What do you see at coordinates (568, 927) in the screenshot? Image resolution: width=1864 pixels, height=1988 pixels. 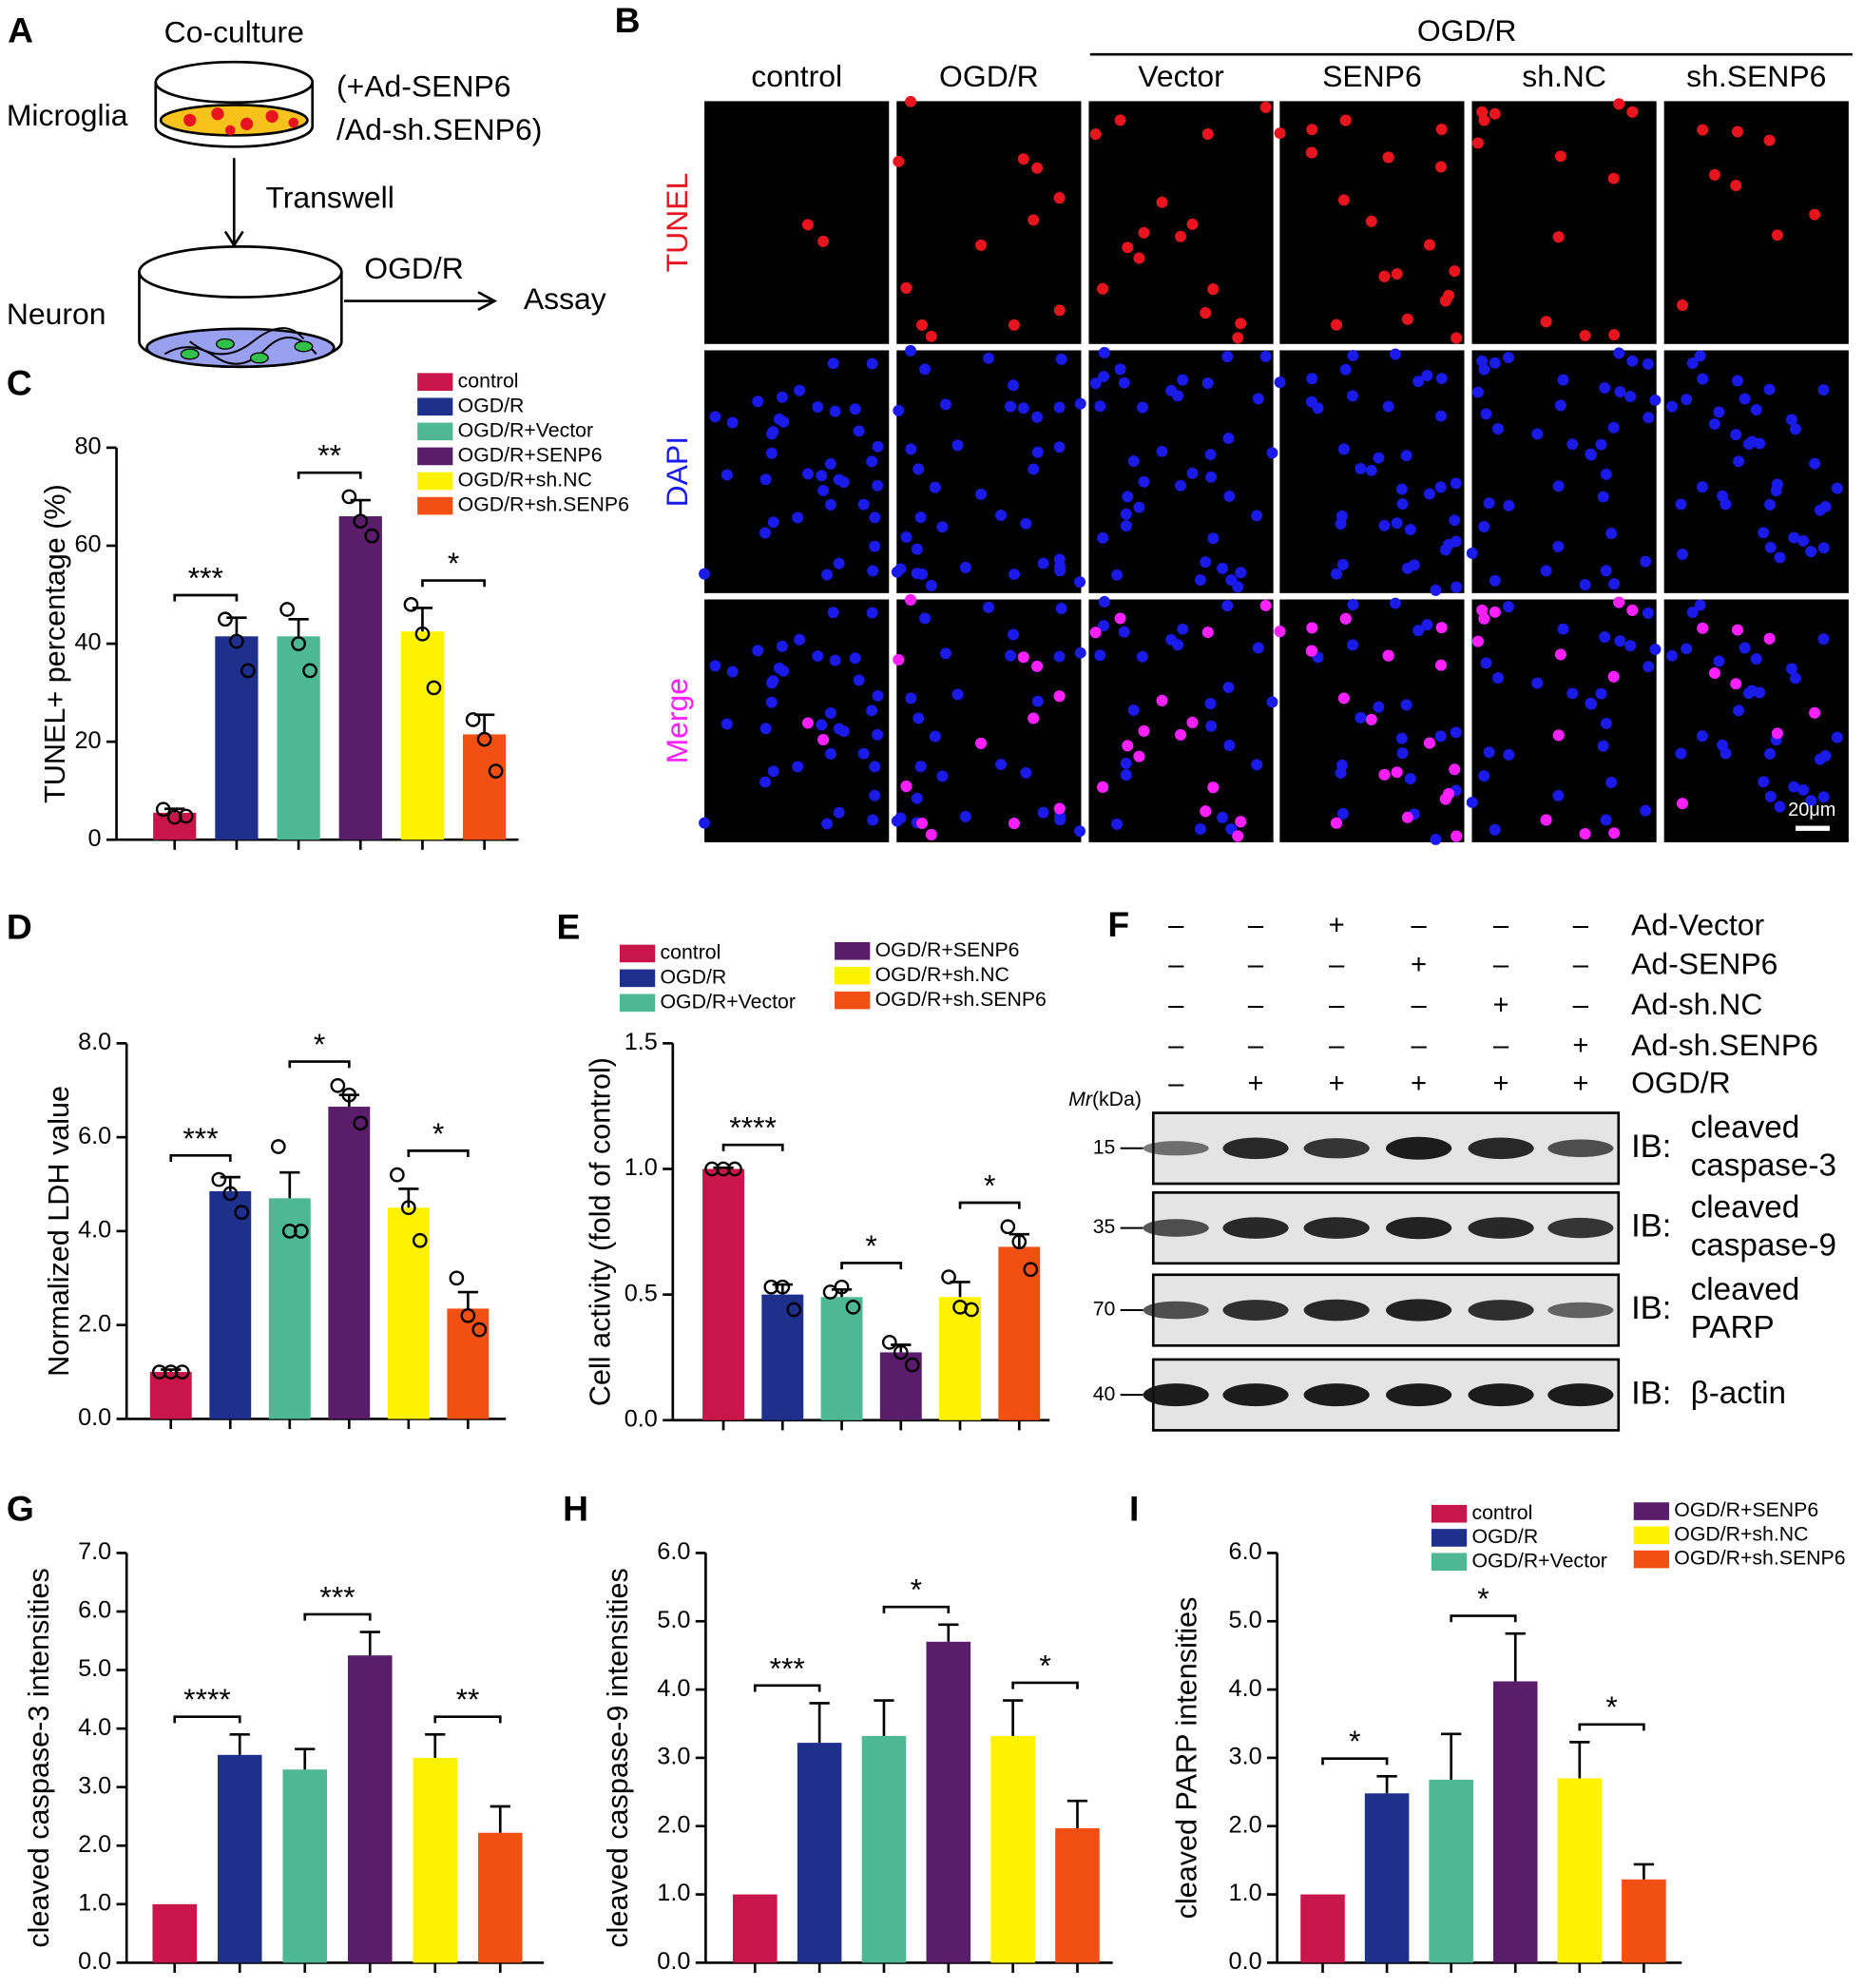 I see `panel-letter: E` at bounding box center [568, 927].